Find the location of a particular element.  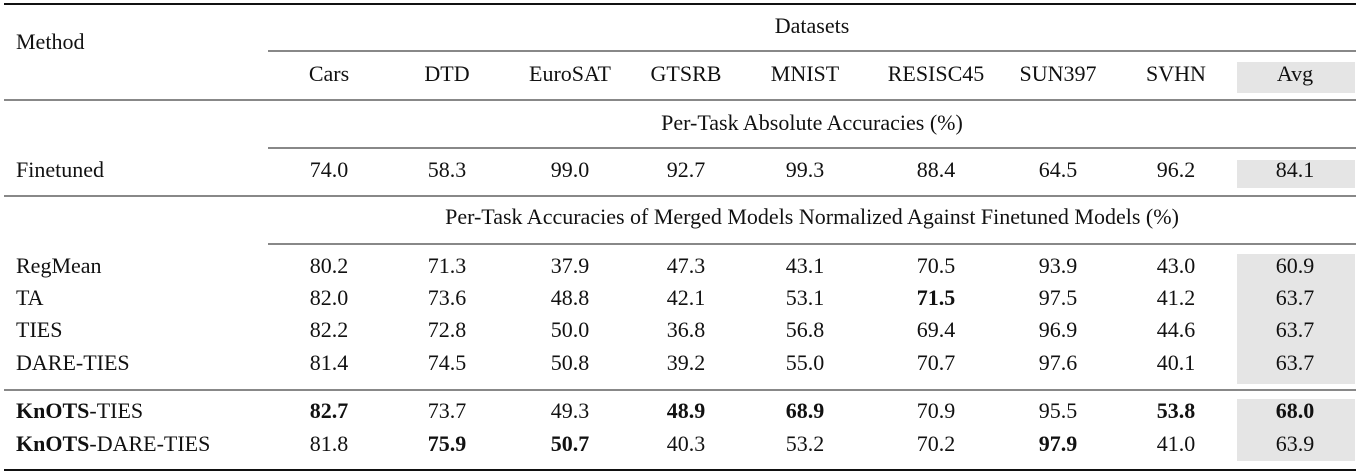

cell: 99.3 is located at coordinates (805, 169).